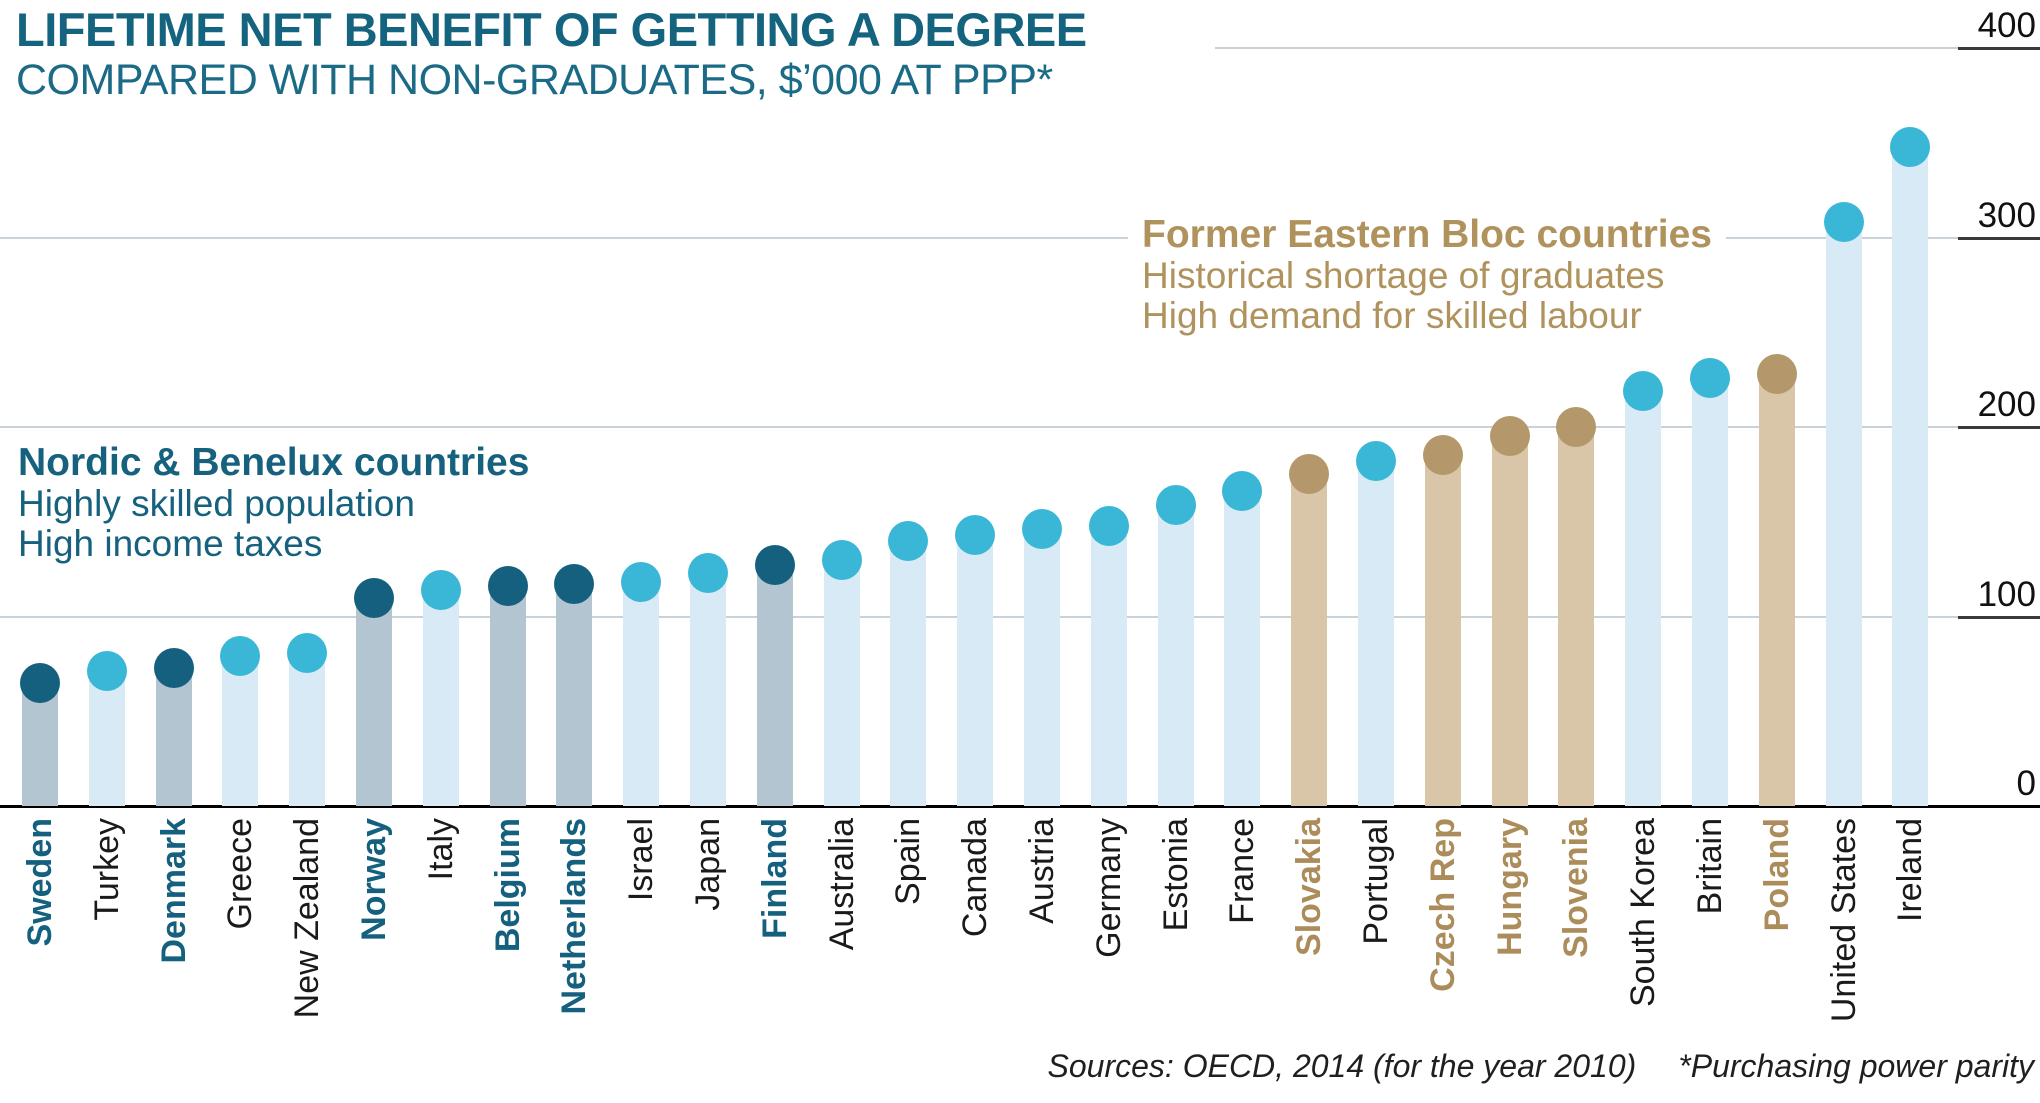 The image size is (2040, 1103). I want to click on bar-ireland, so click(1910, 476).